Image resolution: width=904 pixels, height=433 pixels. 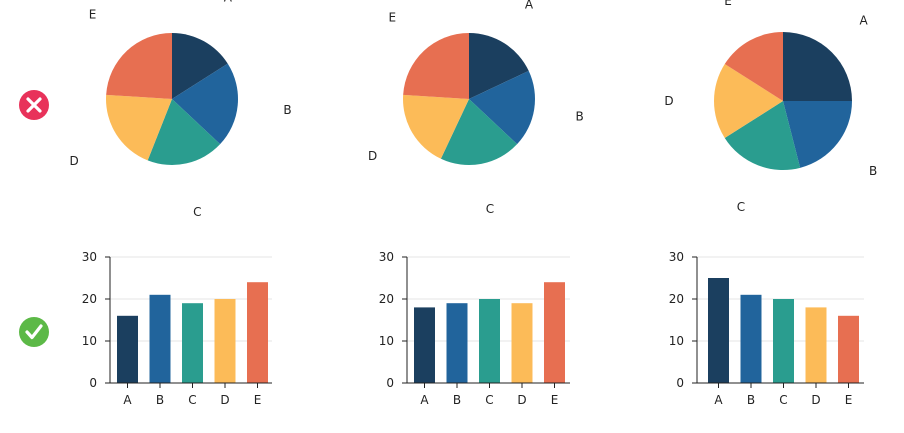 I want to click on pie-chart-1: A B C D E, so click(x=180, y=109).